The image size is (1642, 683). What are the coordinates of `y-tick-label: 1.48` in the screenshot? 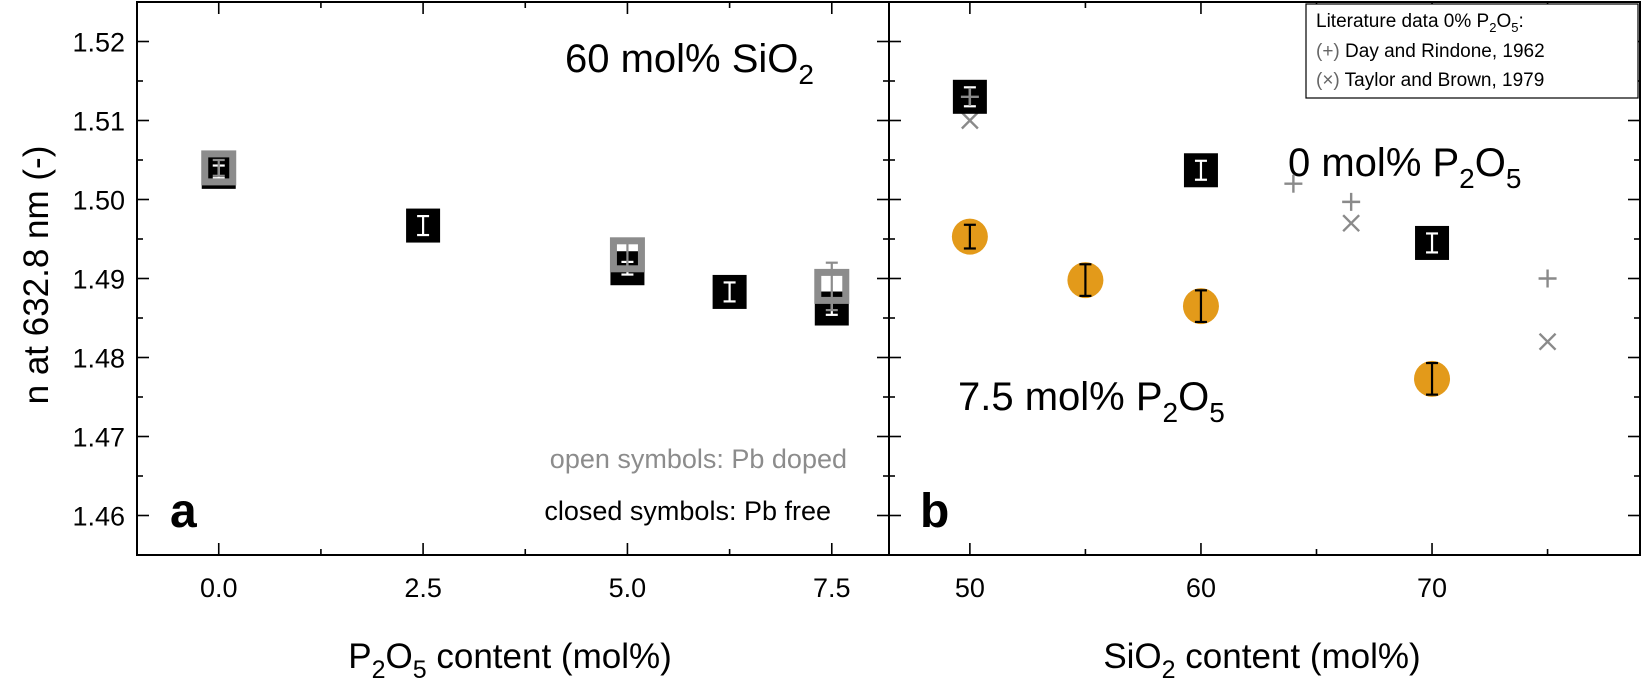 It's located at (98, 359).